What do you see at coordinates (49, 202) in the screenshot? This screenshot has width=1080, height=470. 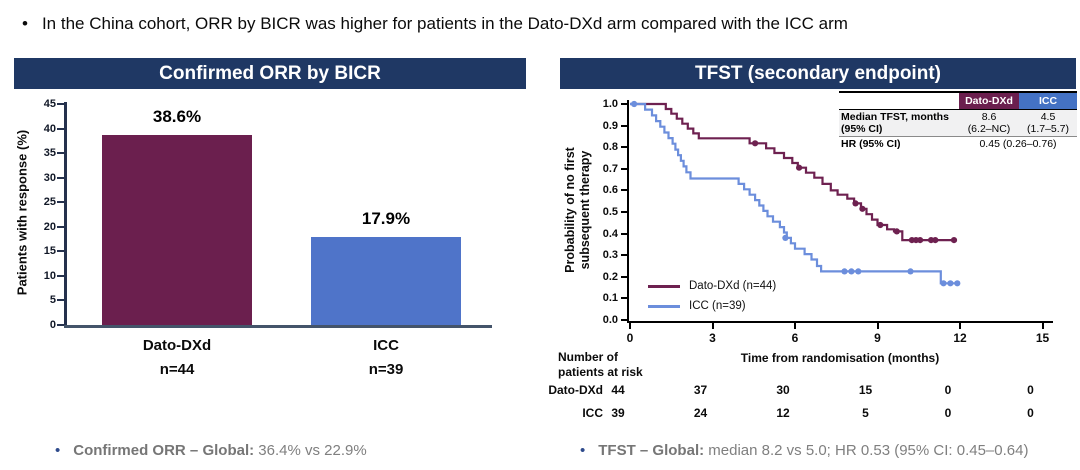 I see `orr-ytick-label: 25` at bounding box center [49, 202].